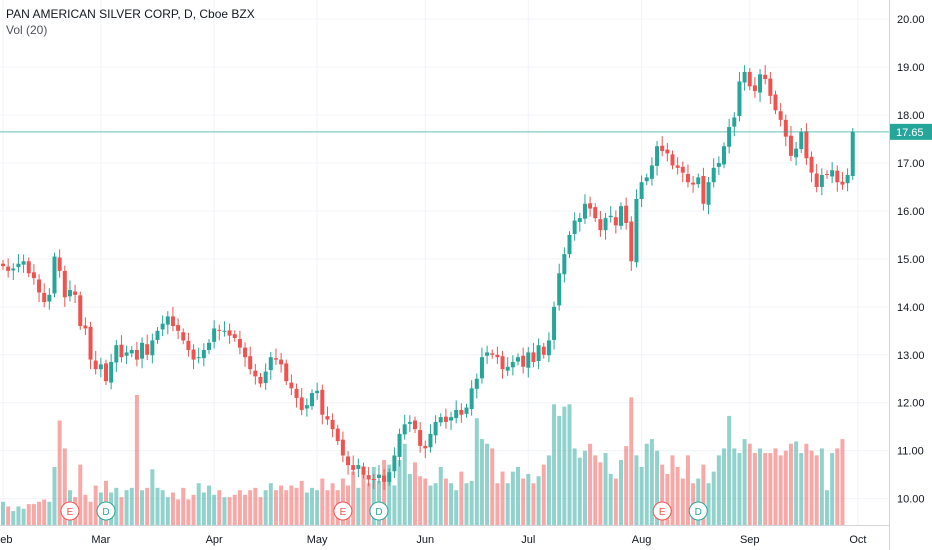  What do you see at coordinates (911, 308) in the screenshot?
I see `y-tick-label: 14.00` at bounding box center [911, 308].